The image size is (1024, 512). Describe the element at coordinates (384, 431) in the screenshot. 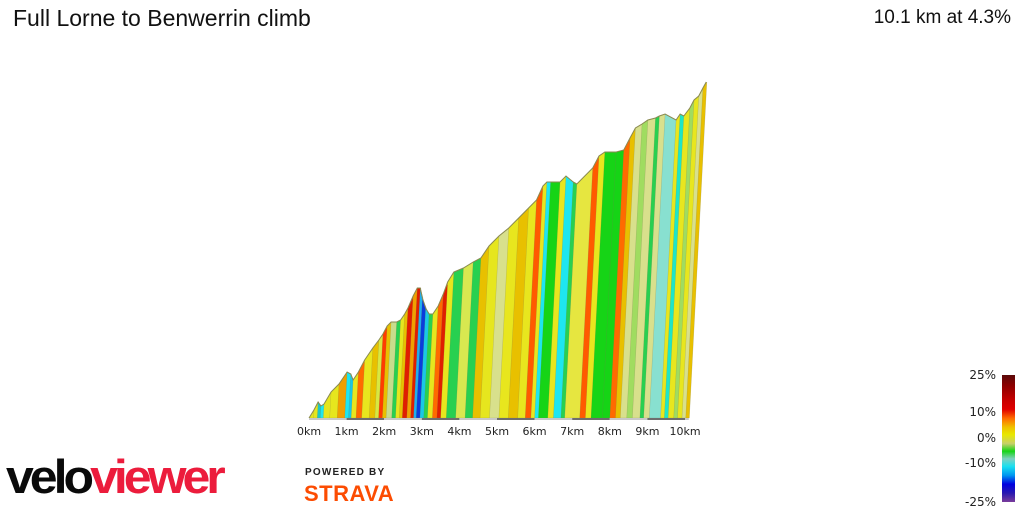

I see `x-tick-label: 2km` at that location.